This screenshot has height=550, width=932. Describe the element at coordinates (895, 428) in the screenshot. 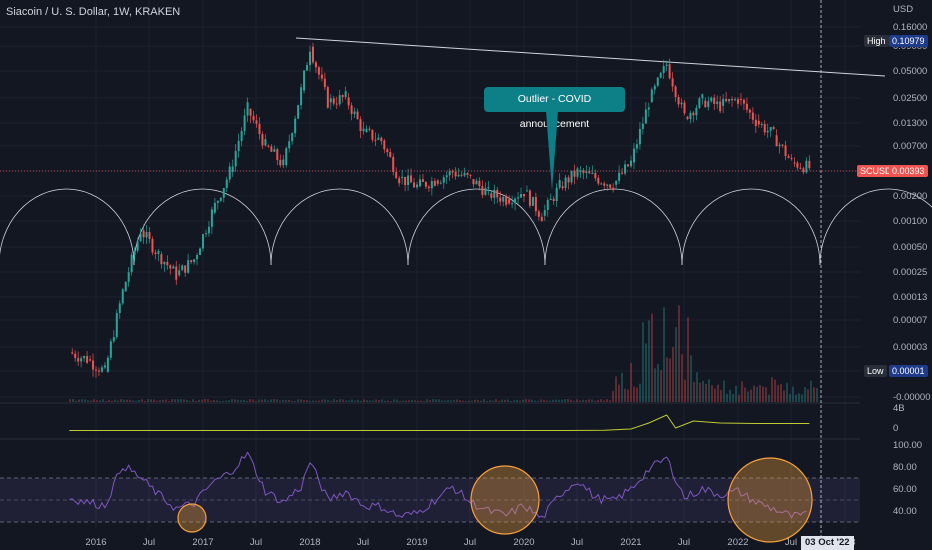

I see `volume-tick-label: 0` at that location.